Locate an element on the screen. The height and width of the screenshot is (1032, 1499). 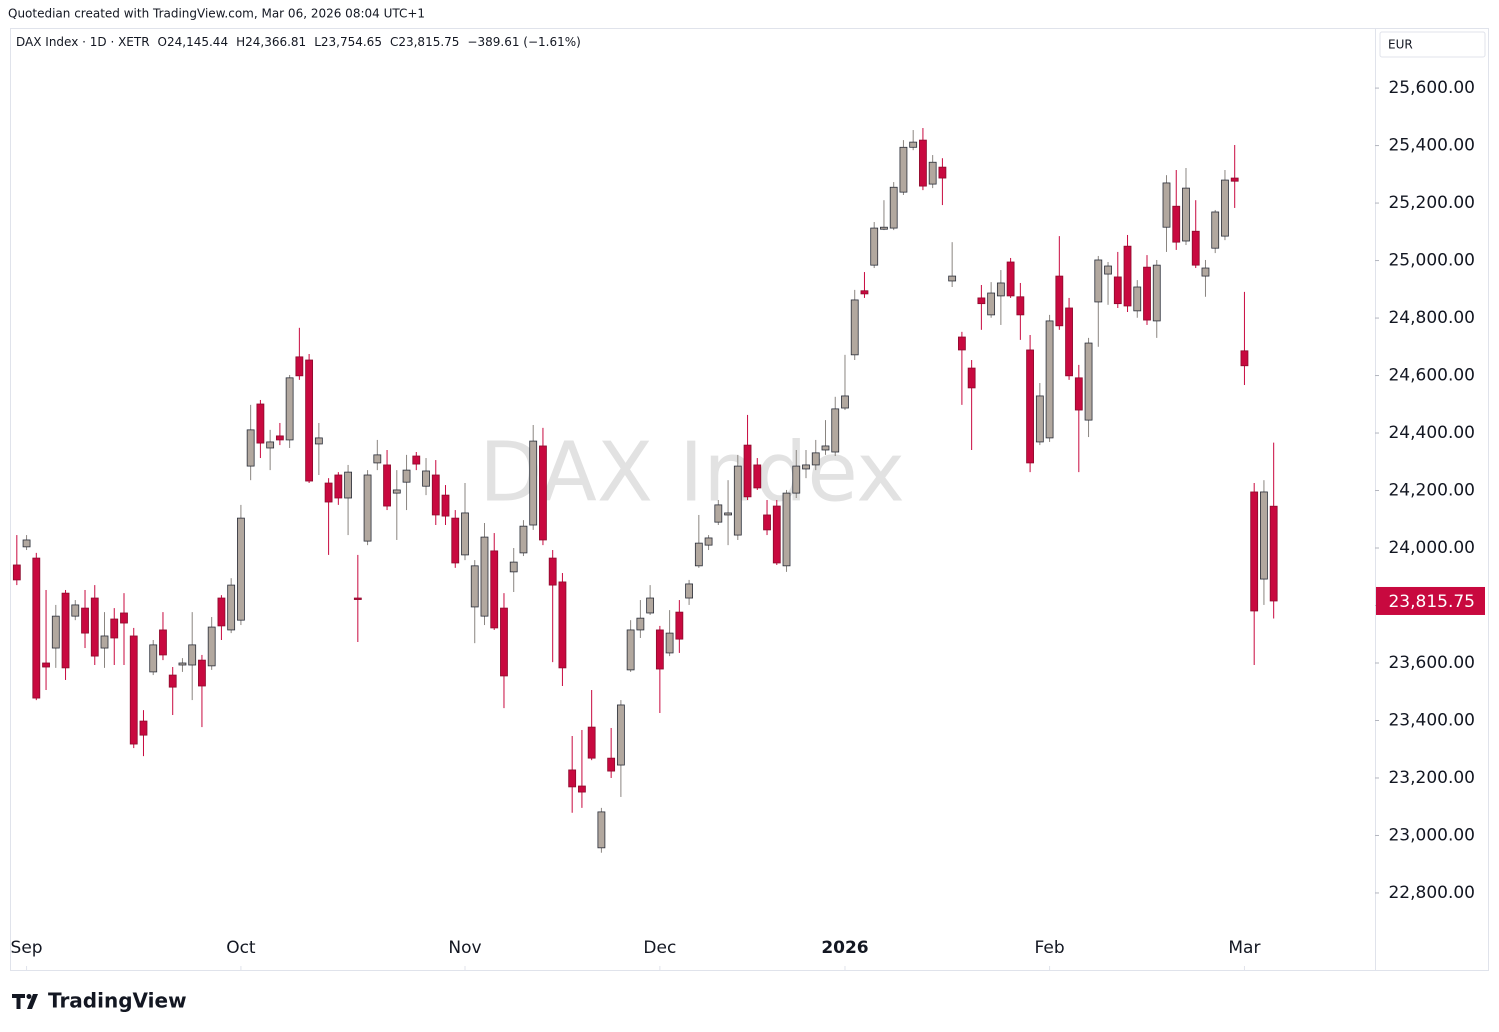
x-tick-label: Nov is located at coordinates (464, 948).